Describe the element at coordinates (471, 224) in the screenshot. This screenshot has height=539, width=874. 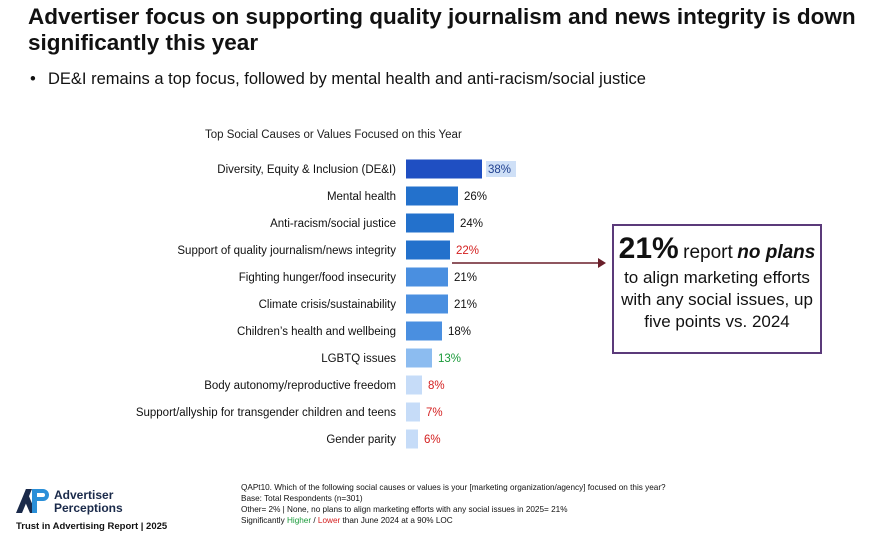
I see `value-label-anti-racism-social-justice: 24%` at that location.